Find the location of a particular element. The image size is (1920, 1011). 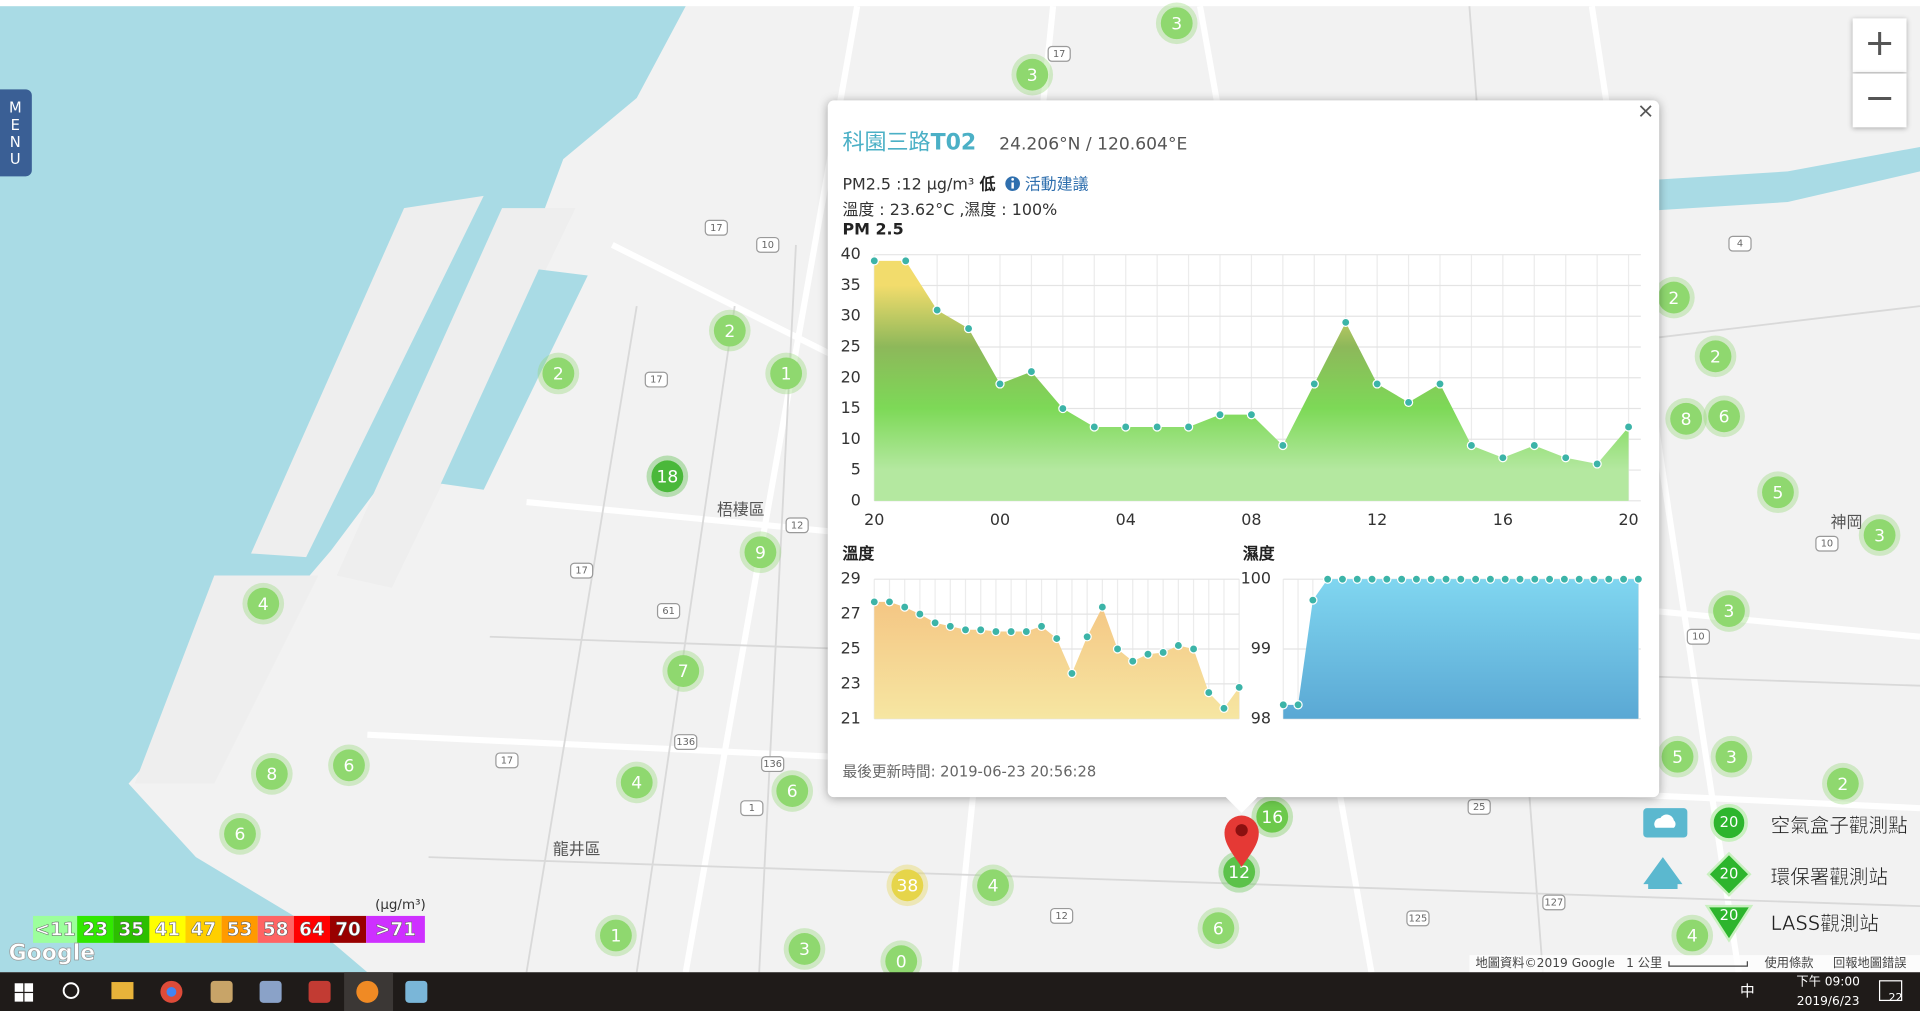

x-tick-label: 16 is located at coordinates (1503, 519).